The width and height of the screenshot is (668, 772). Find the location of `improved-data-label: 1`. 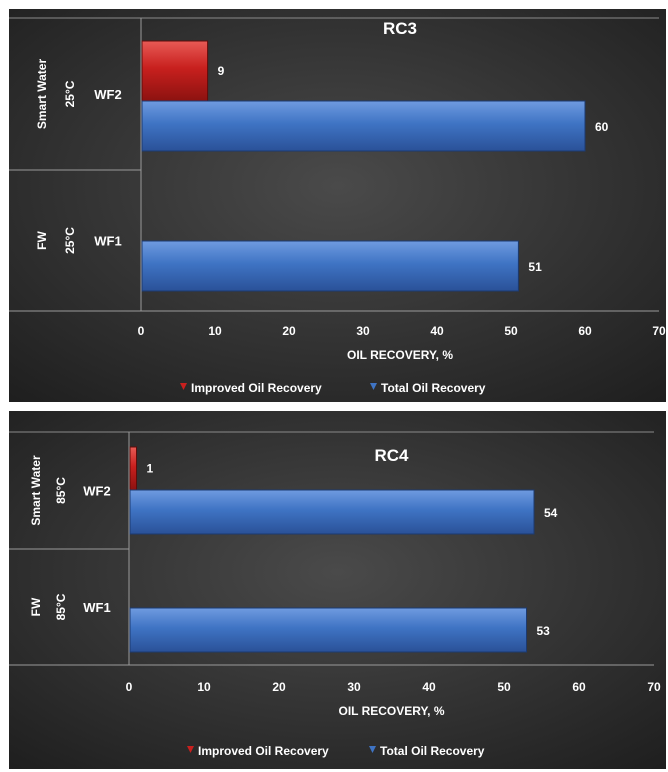

improved-data-label: 1 is located at coordinates (150, 469).